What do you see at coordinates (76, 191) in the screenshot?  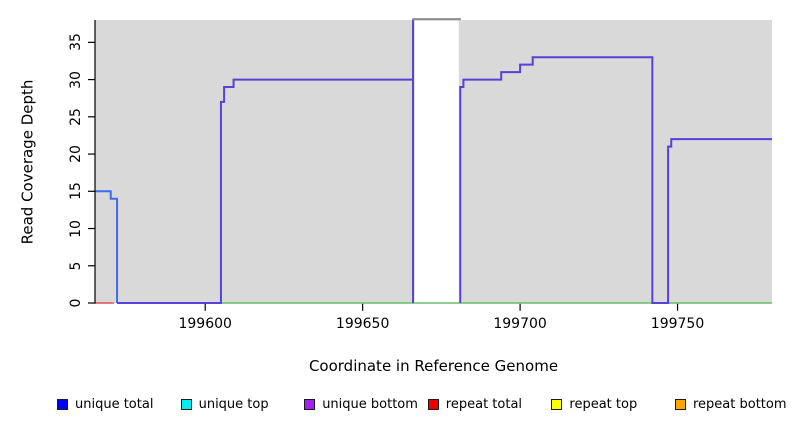 I see `y-tick-label: 15` at bounding box center [76, 191].